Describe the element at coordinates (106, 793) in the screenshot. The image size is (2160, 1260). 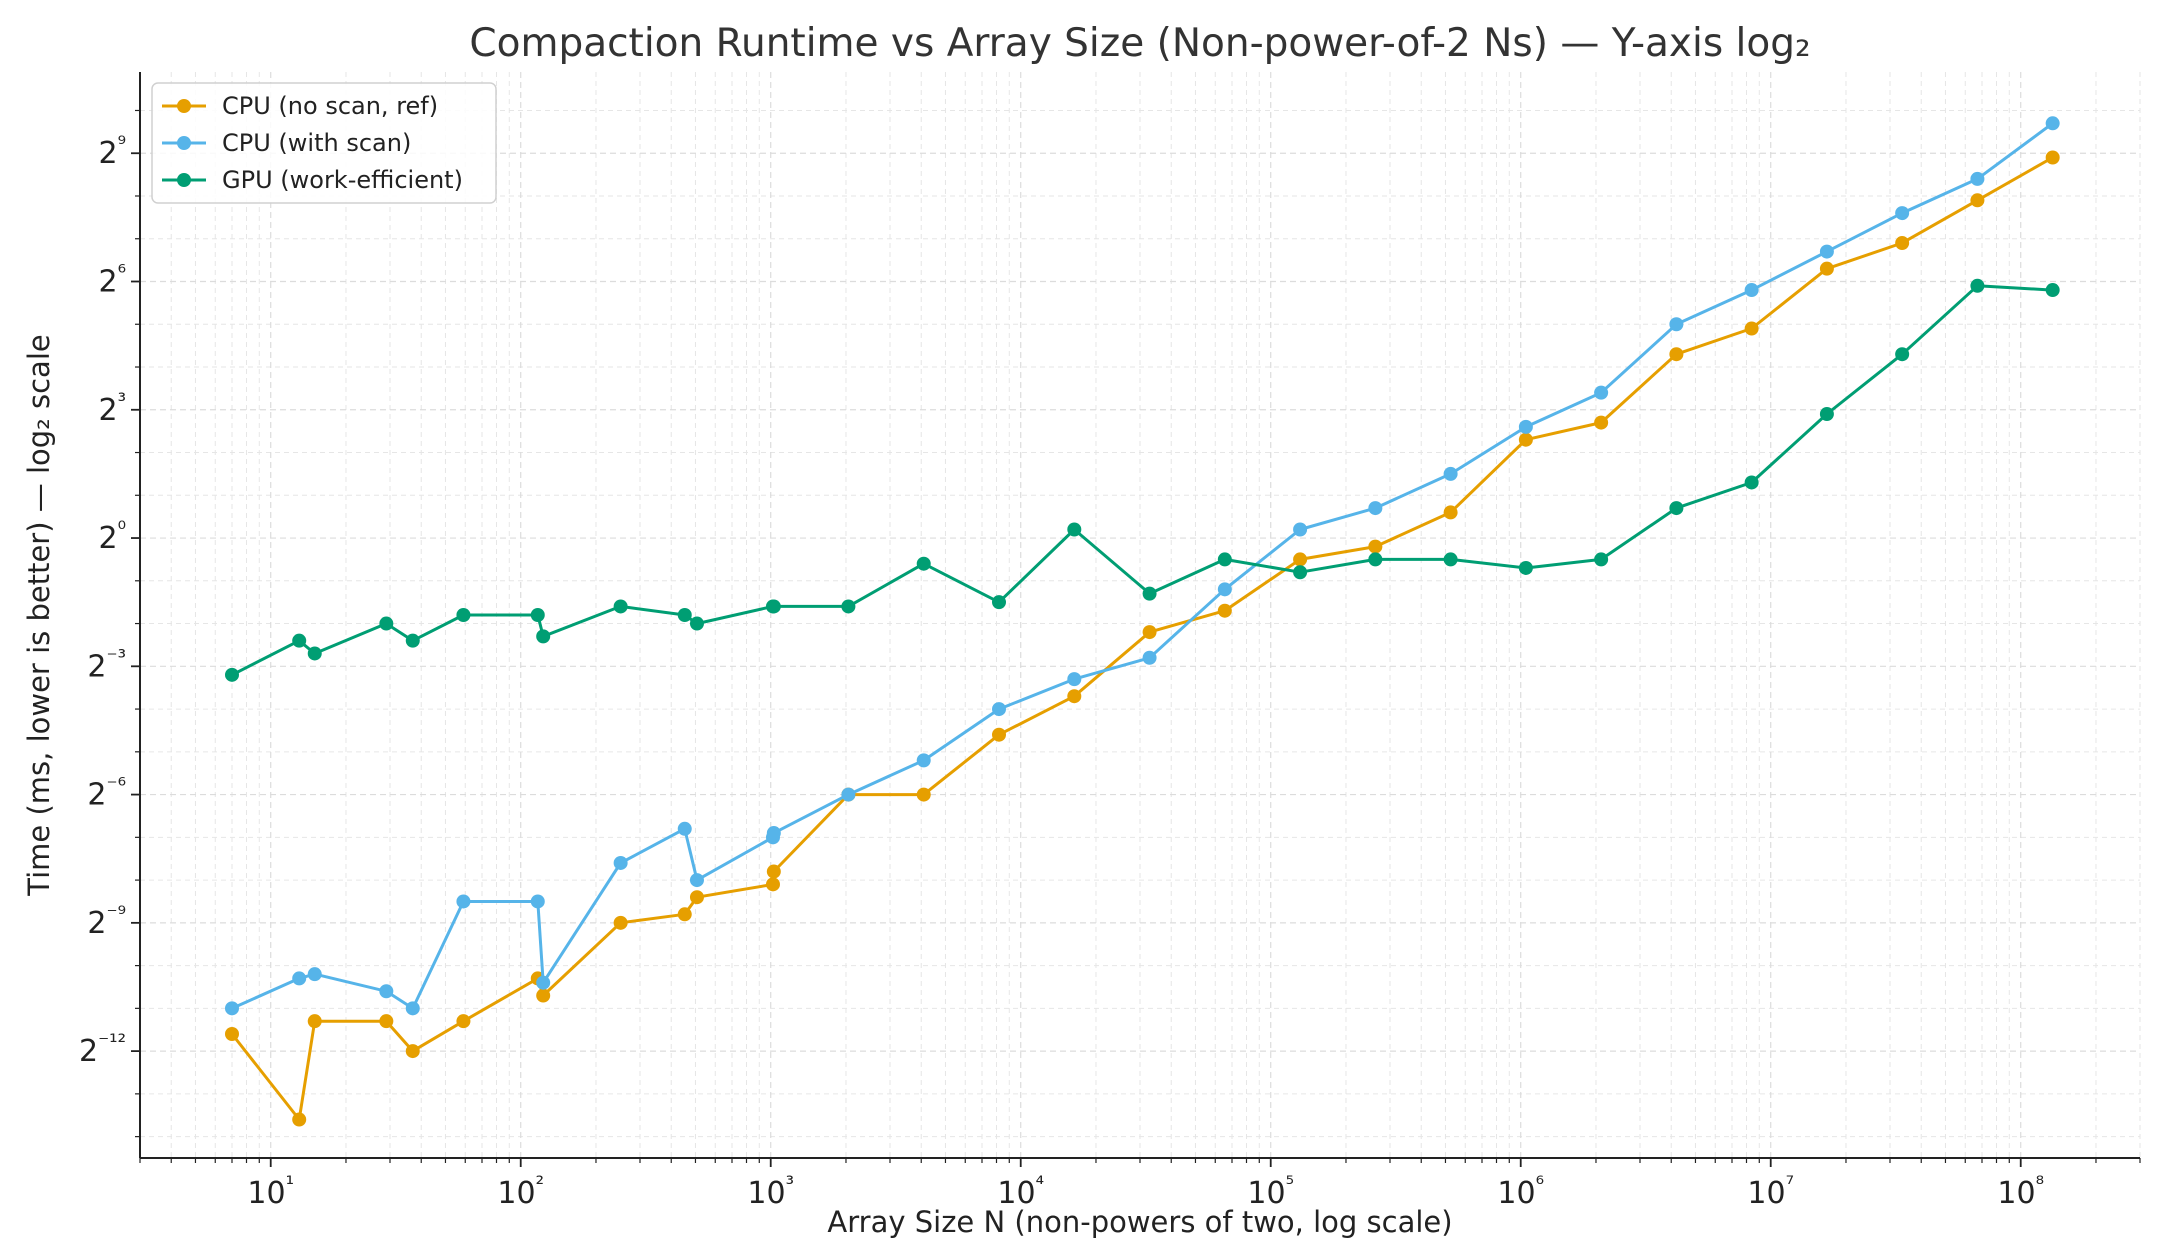
I see `y-tick-label: 2⁻⁶` at that location.